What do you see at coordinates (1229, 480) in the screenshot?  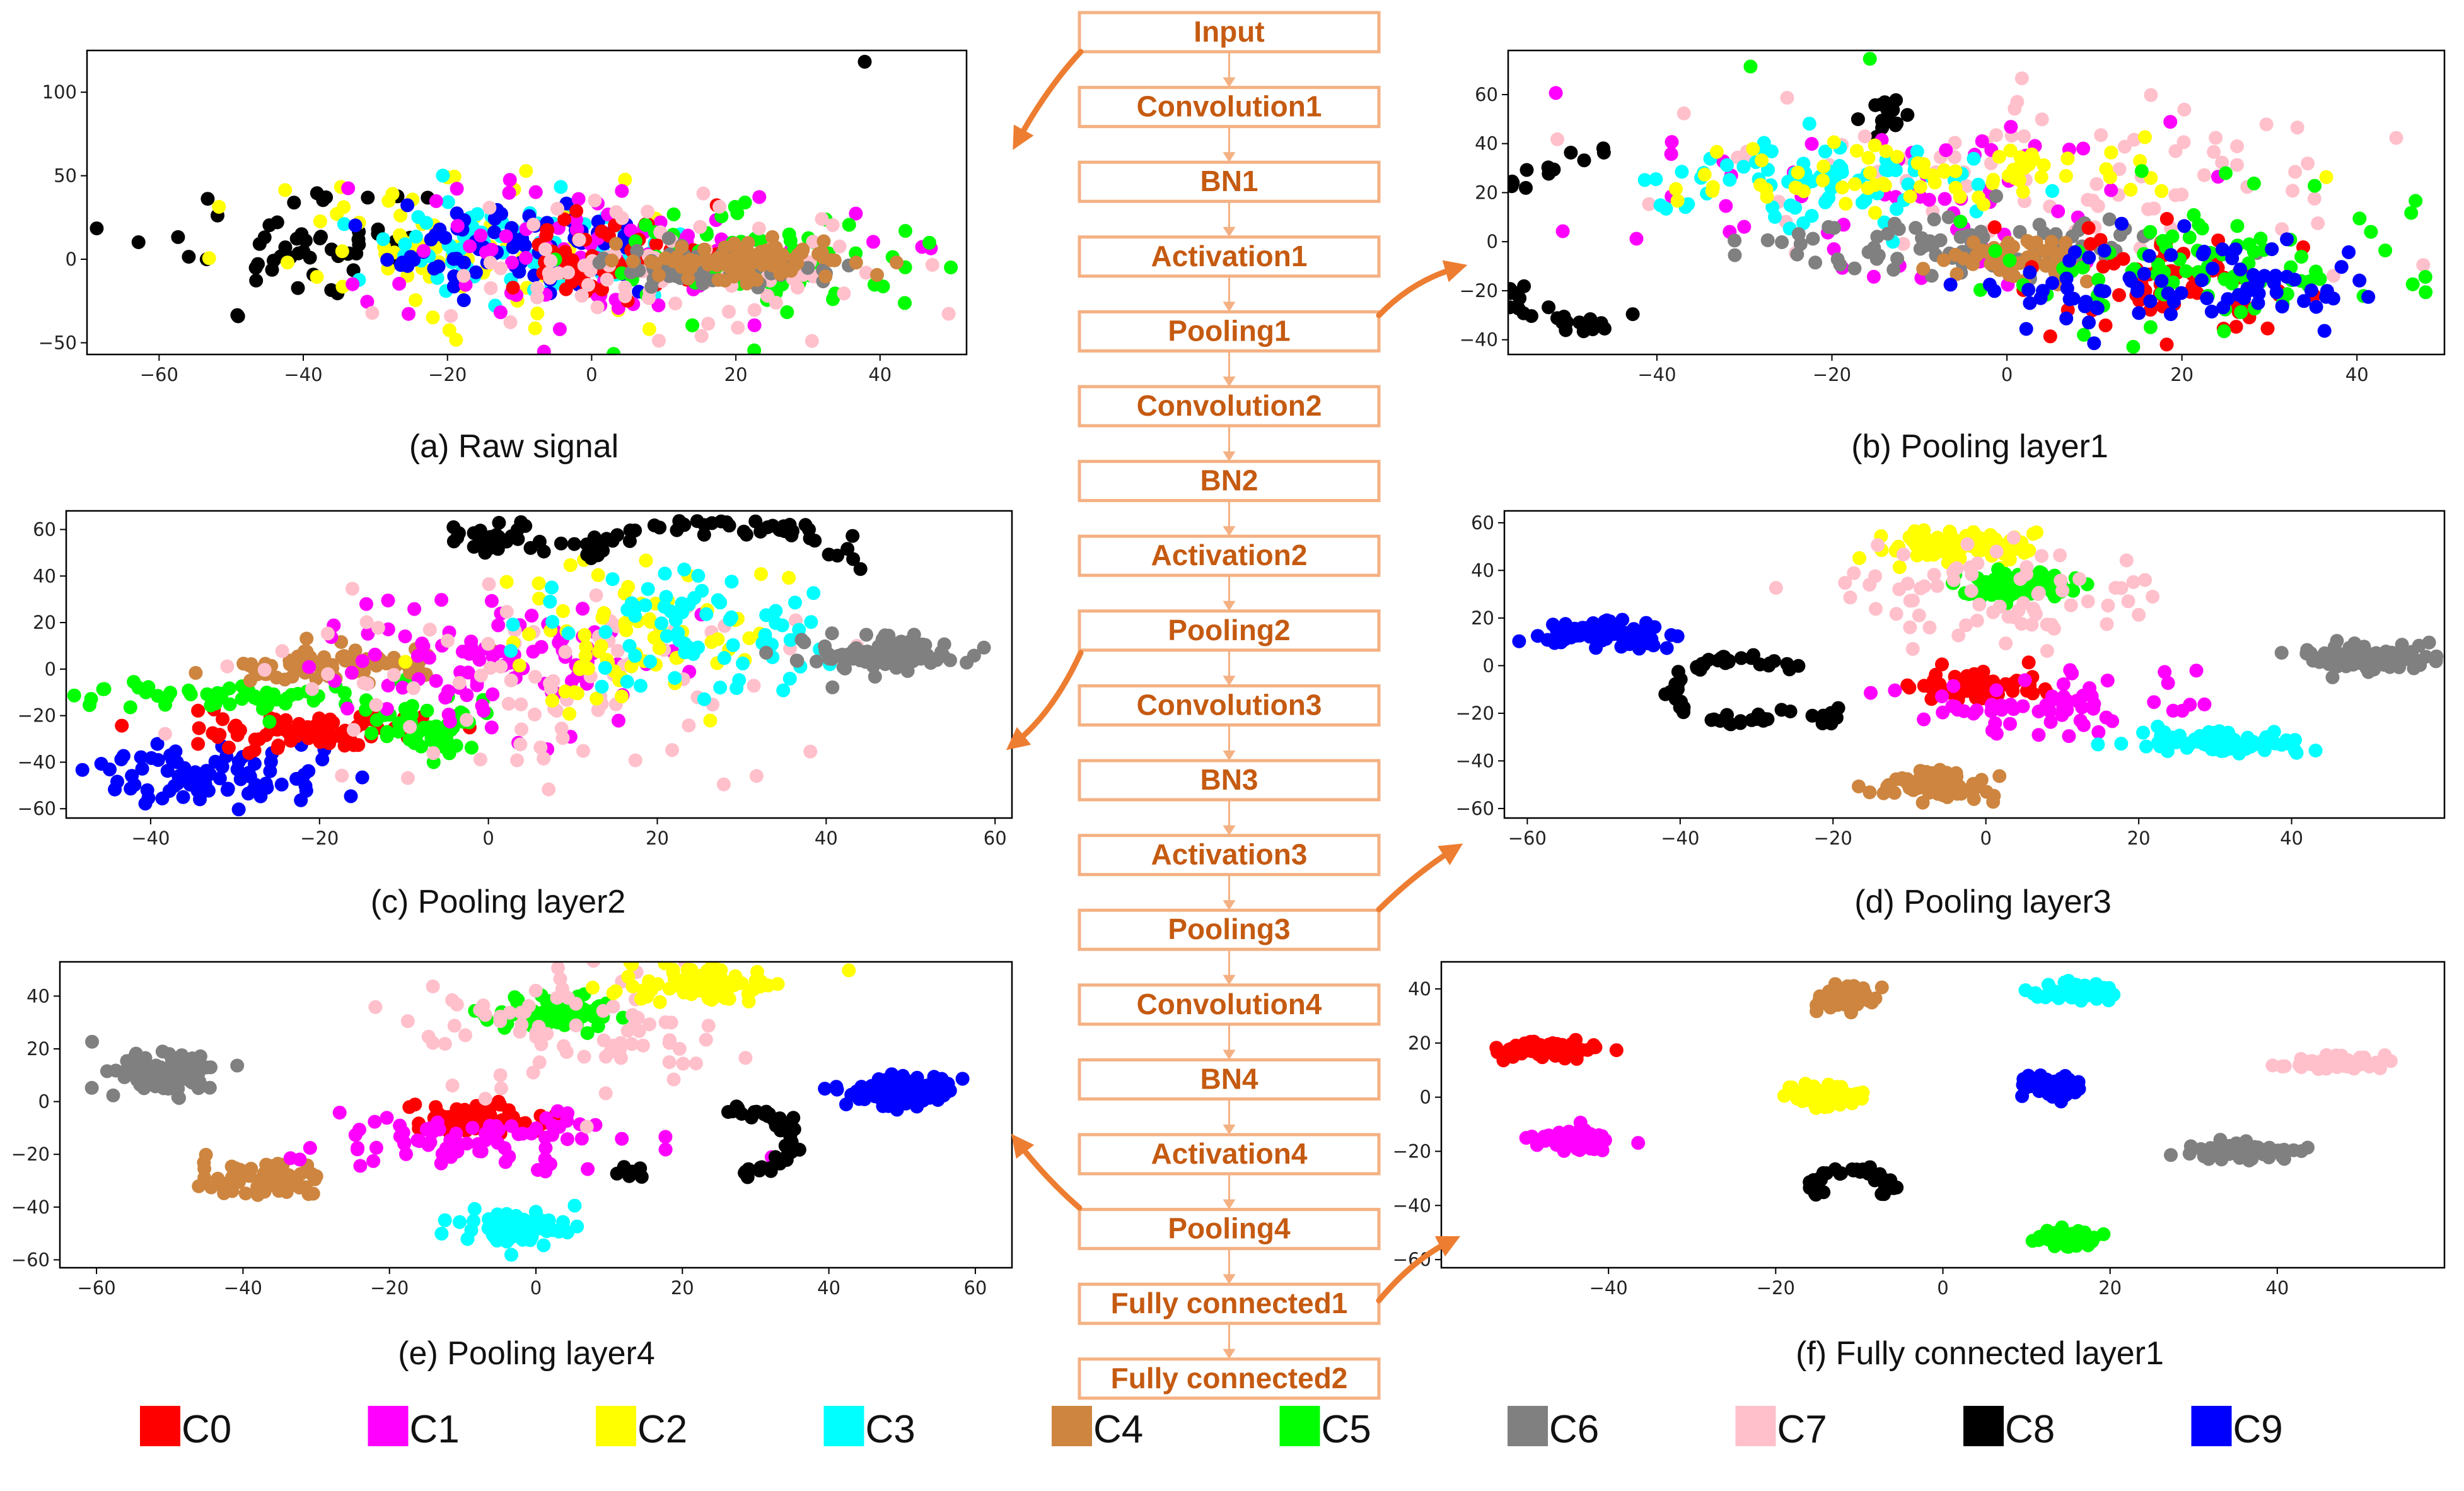 I see `flow-stage-label: BN2` at bounding box center [1229, 480].